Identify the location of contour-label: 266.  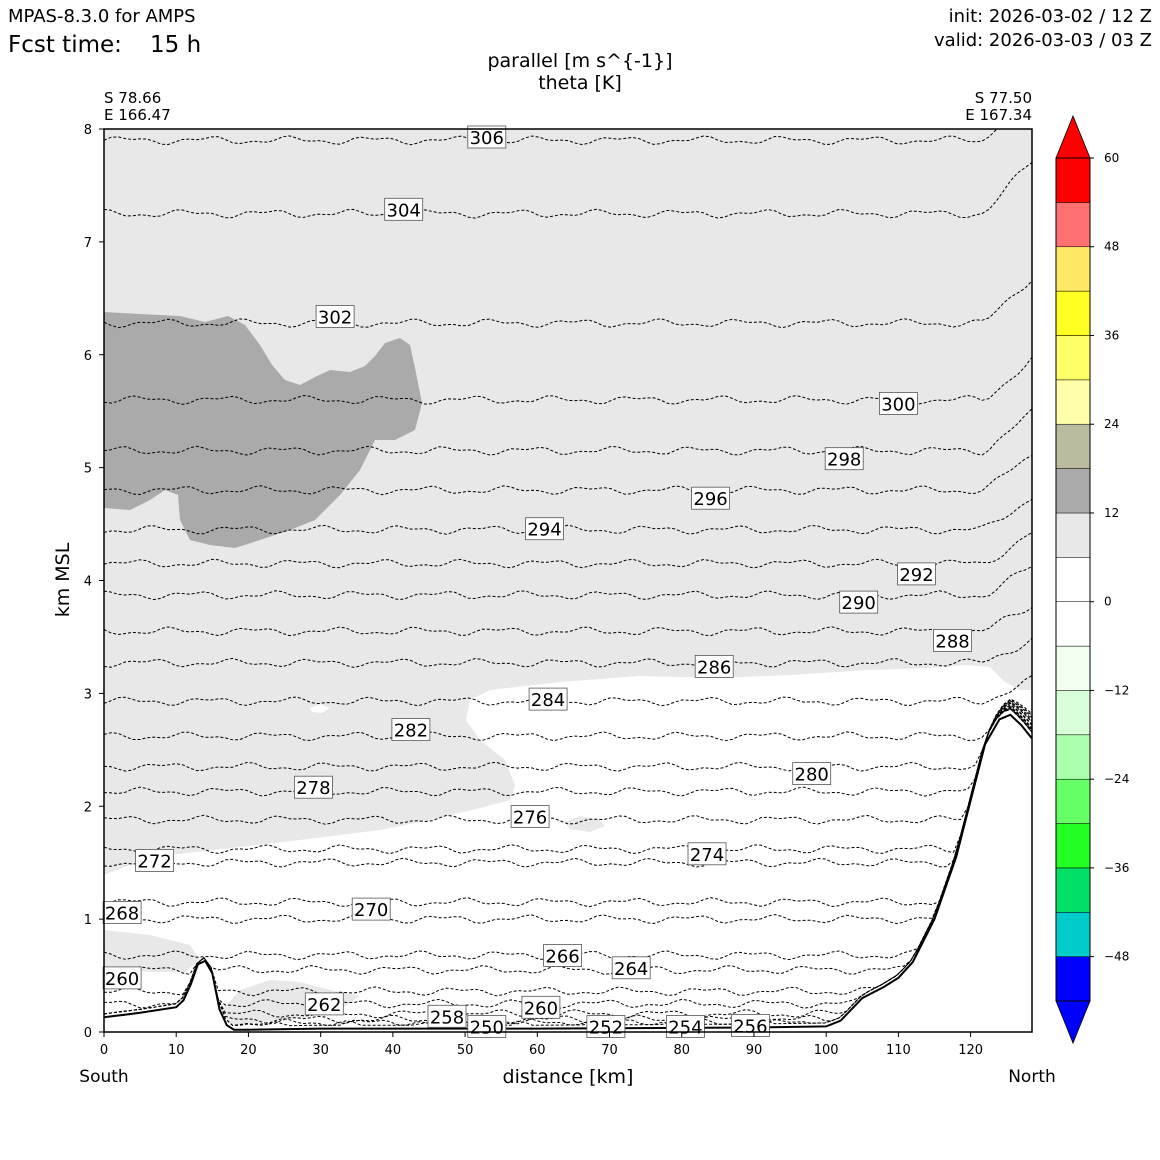
(562, 955).